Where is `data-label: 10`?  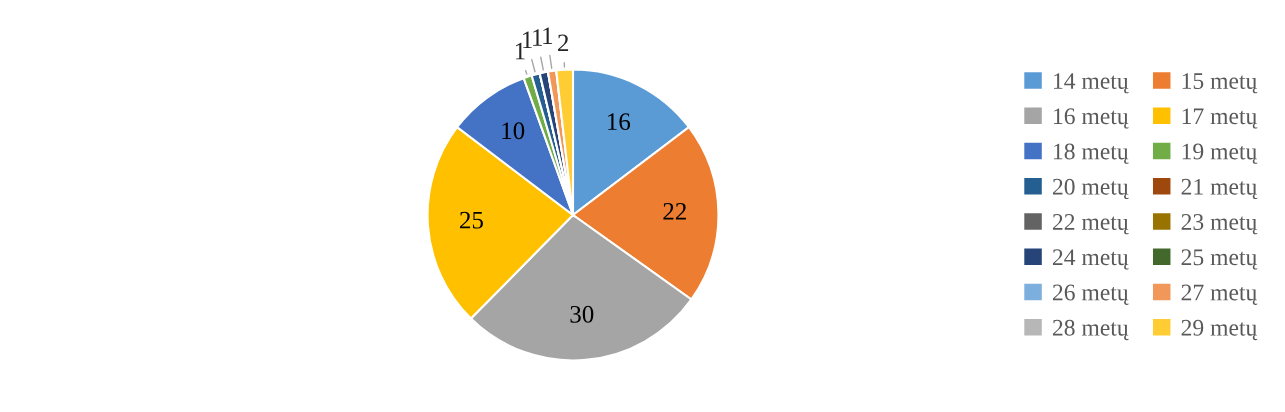 data-label: 10 is located at coordinates (513, 131).